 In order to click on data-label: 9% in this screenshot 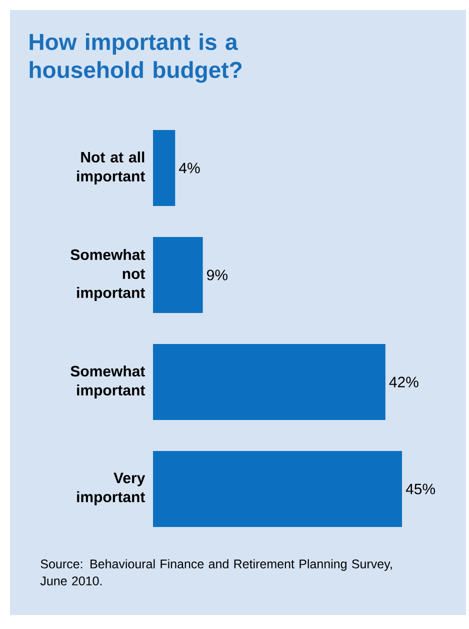, I will do `click(217, 275)`.